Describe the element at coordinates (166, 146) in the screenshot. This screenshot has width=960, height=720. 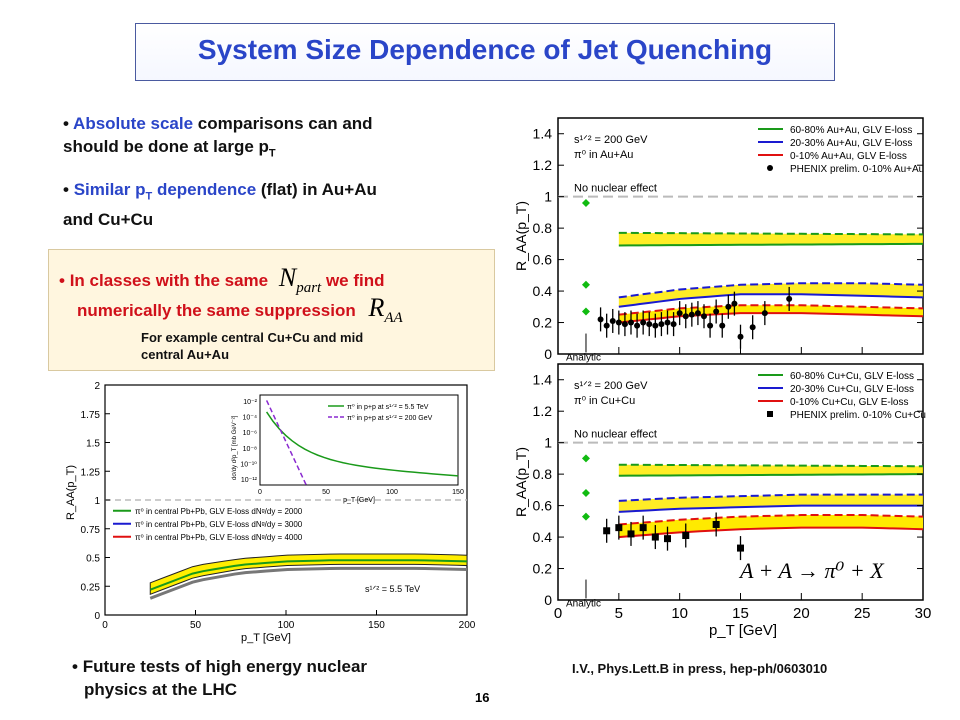
I see `bullet-1-line2: should be done at large p` at that location.